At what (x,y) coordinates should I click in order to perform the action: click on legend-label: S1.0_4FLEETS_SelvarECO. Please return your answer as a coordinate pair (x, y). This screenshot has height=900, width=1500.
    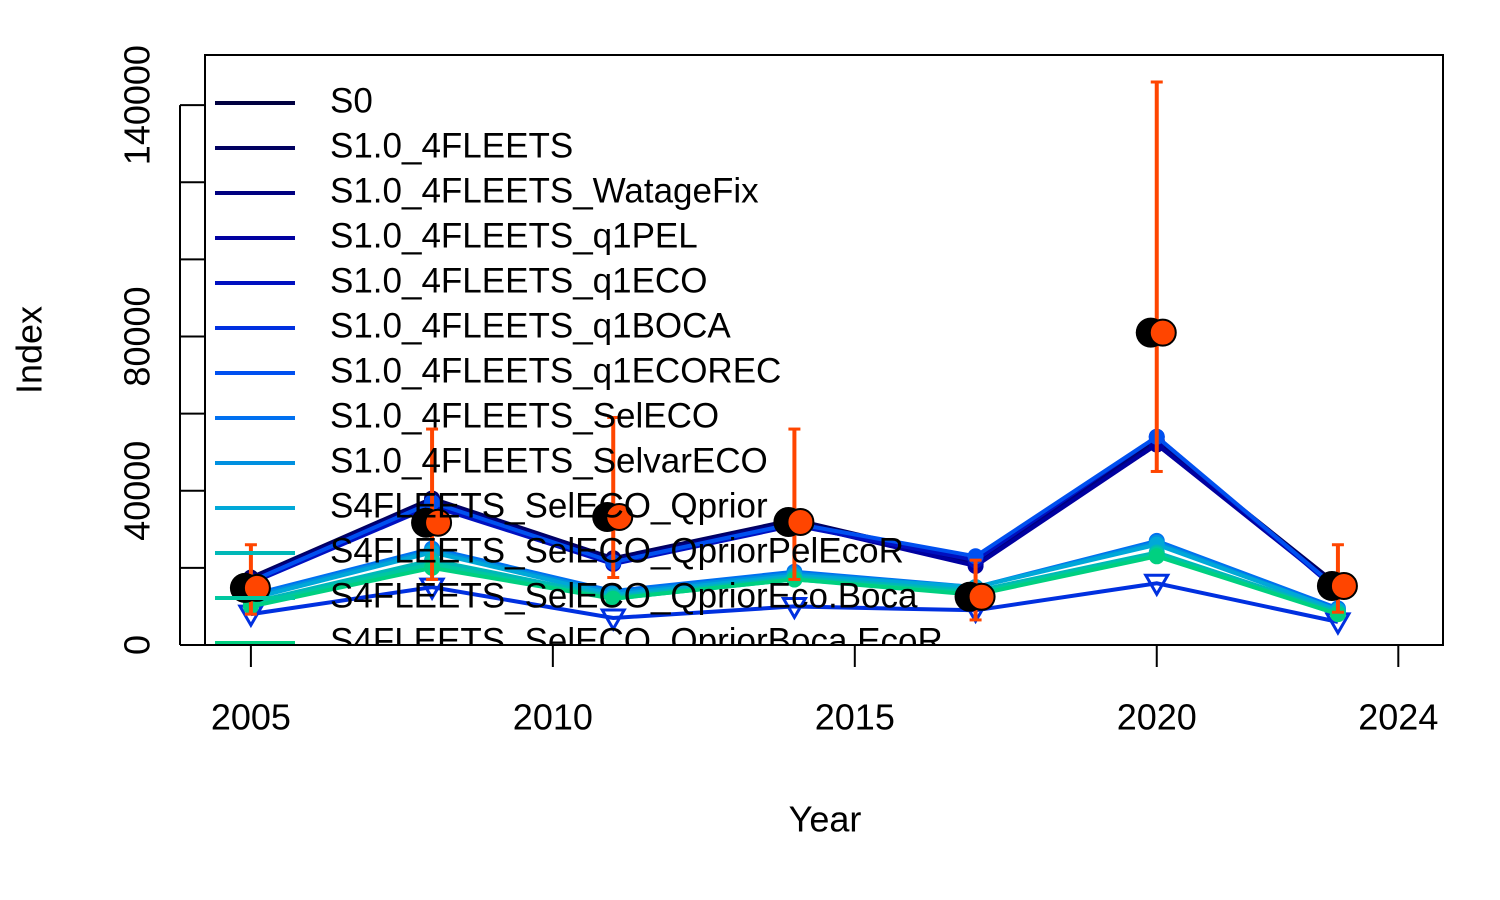
    Looking at the image, I should click on (549, 460).